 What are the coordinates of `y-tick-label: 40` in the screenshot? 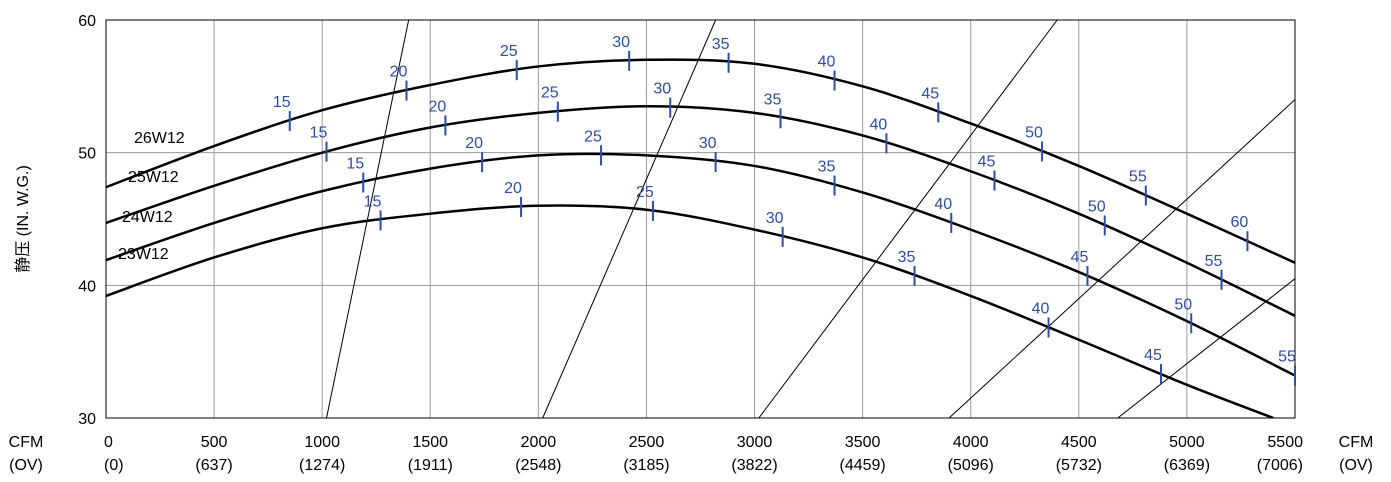 It's located at (87, 286).